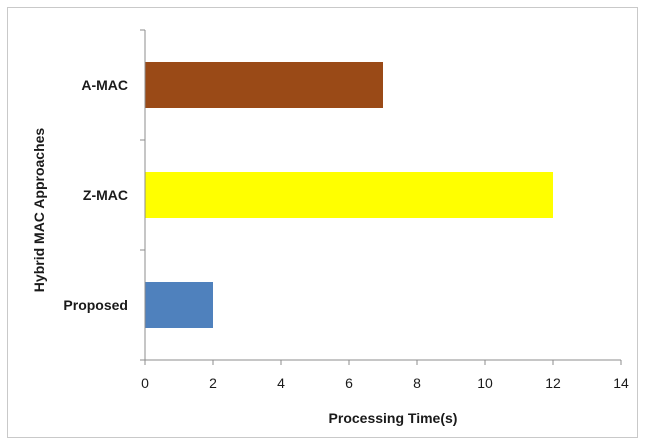 Image resolution: width=647 pixels, height=447 pixels. What do you see at coordinates (349, 383) in the screenshot?
I see `x-tick-label: 6` at bounding box center [349, 383].